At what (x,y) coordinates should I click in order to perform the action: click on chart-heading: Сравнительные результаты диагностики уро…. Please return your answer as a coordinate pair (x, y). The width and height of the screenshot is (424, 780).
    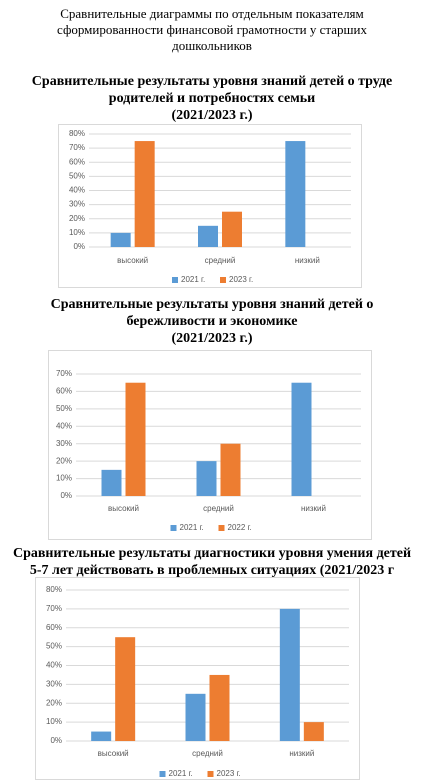
    Looking at the image, I should click on (212, 562).